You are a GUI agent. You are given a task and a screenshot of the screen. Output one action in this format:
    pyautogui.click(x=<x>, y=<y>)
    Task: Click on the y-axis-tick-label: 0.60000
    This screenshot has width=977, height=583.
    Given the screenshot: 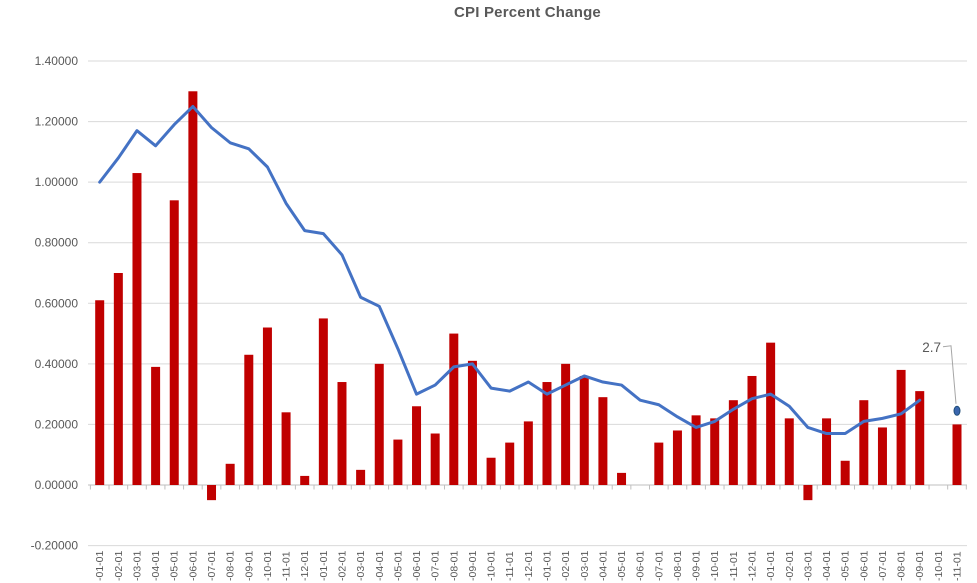 What is the action you would take?
    pyautogui.click(x=57, y=303)
    